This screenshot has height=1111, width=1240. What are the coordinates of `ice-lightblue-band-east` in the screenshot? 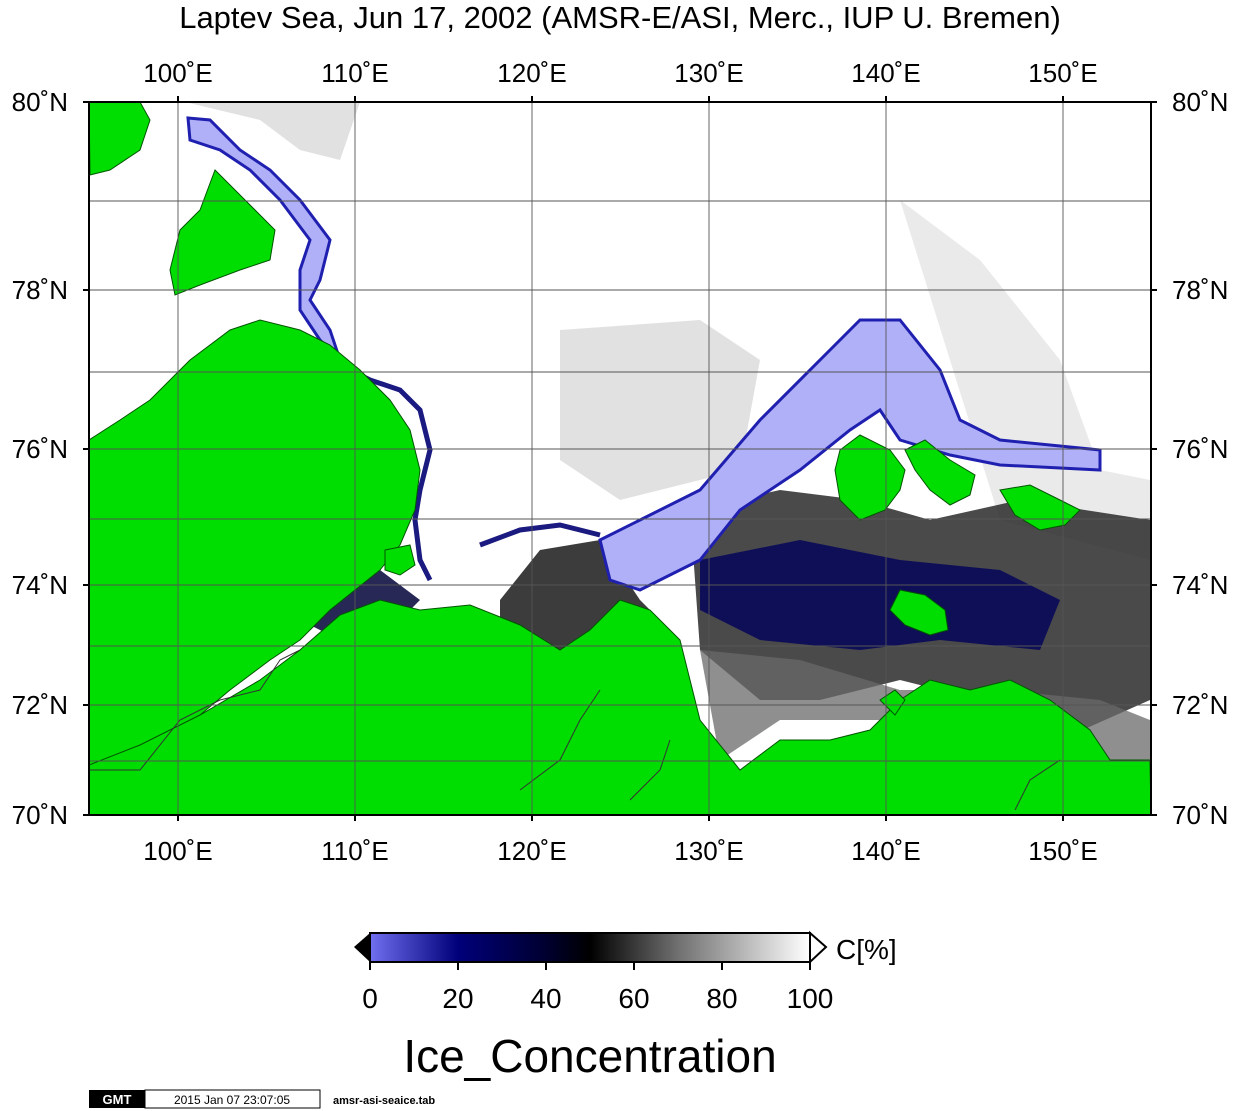 It's located at (850, 455).